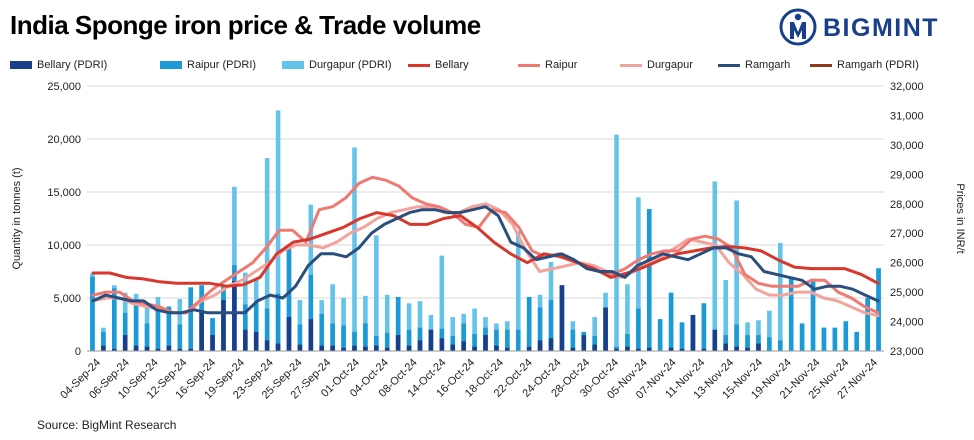  I want to click on legend-label: Bellary, so click(452, 65).